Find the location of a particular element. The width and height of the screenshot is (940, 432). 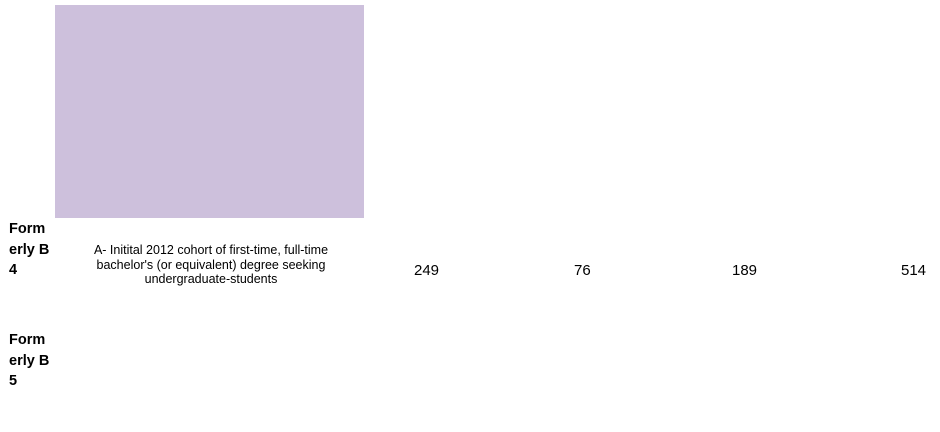

value-cell-2: 76 is located at coordinates (582, 270).